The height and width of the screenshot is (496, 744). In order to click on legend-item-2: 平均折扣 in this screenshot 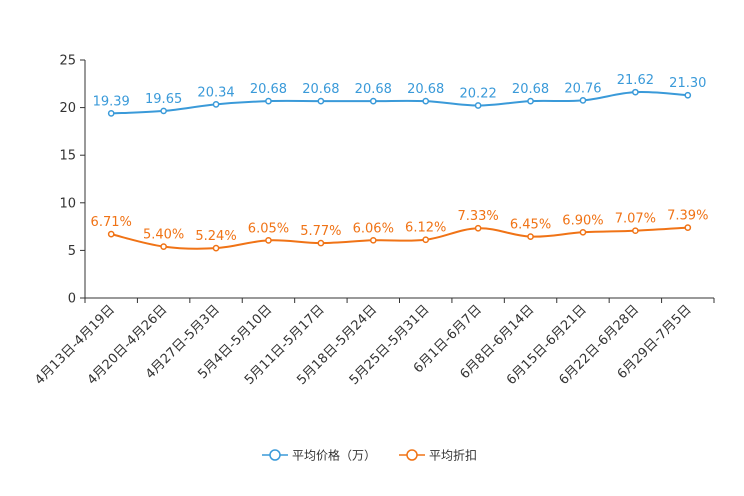, I will do `click(438, 455)`.